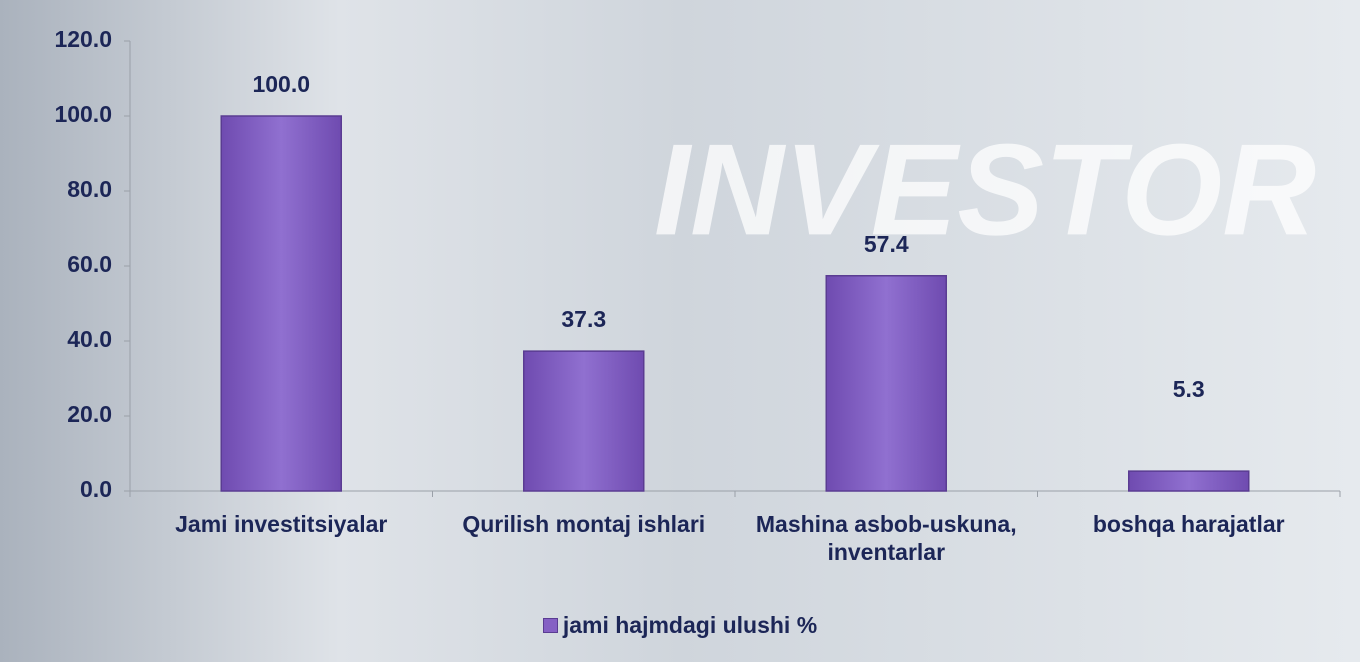 This screenshot has height=662, width=1360. What do you see at coordinates (550, 625) in the screenshot?
I see `legend-swatch` at bounding box center [550, 625].